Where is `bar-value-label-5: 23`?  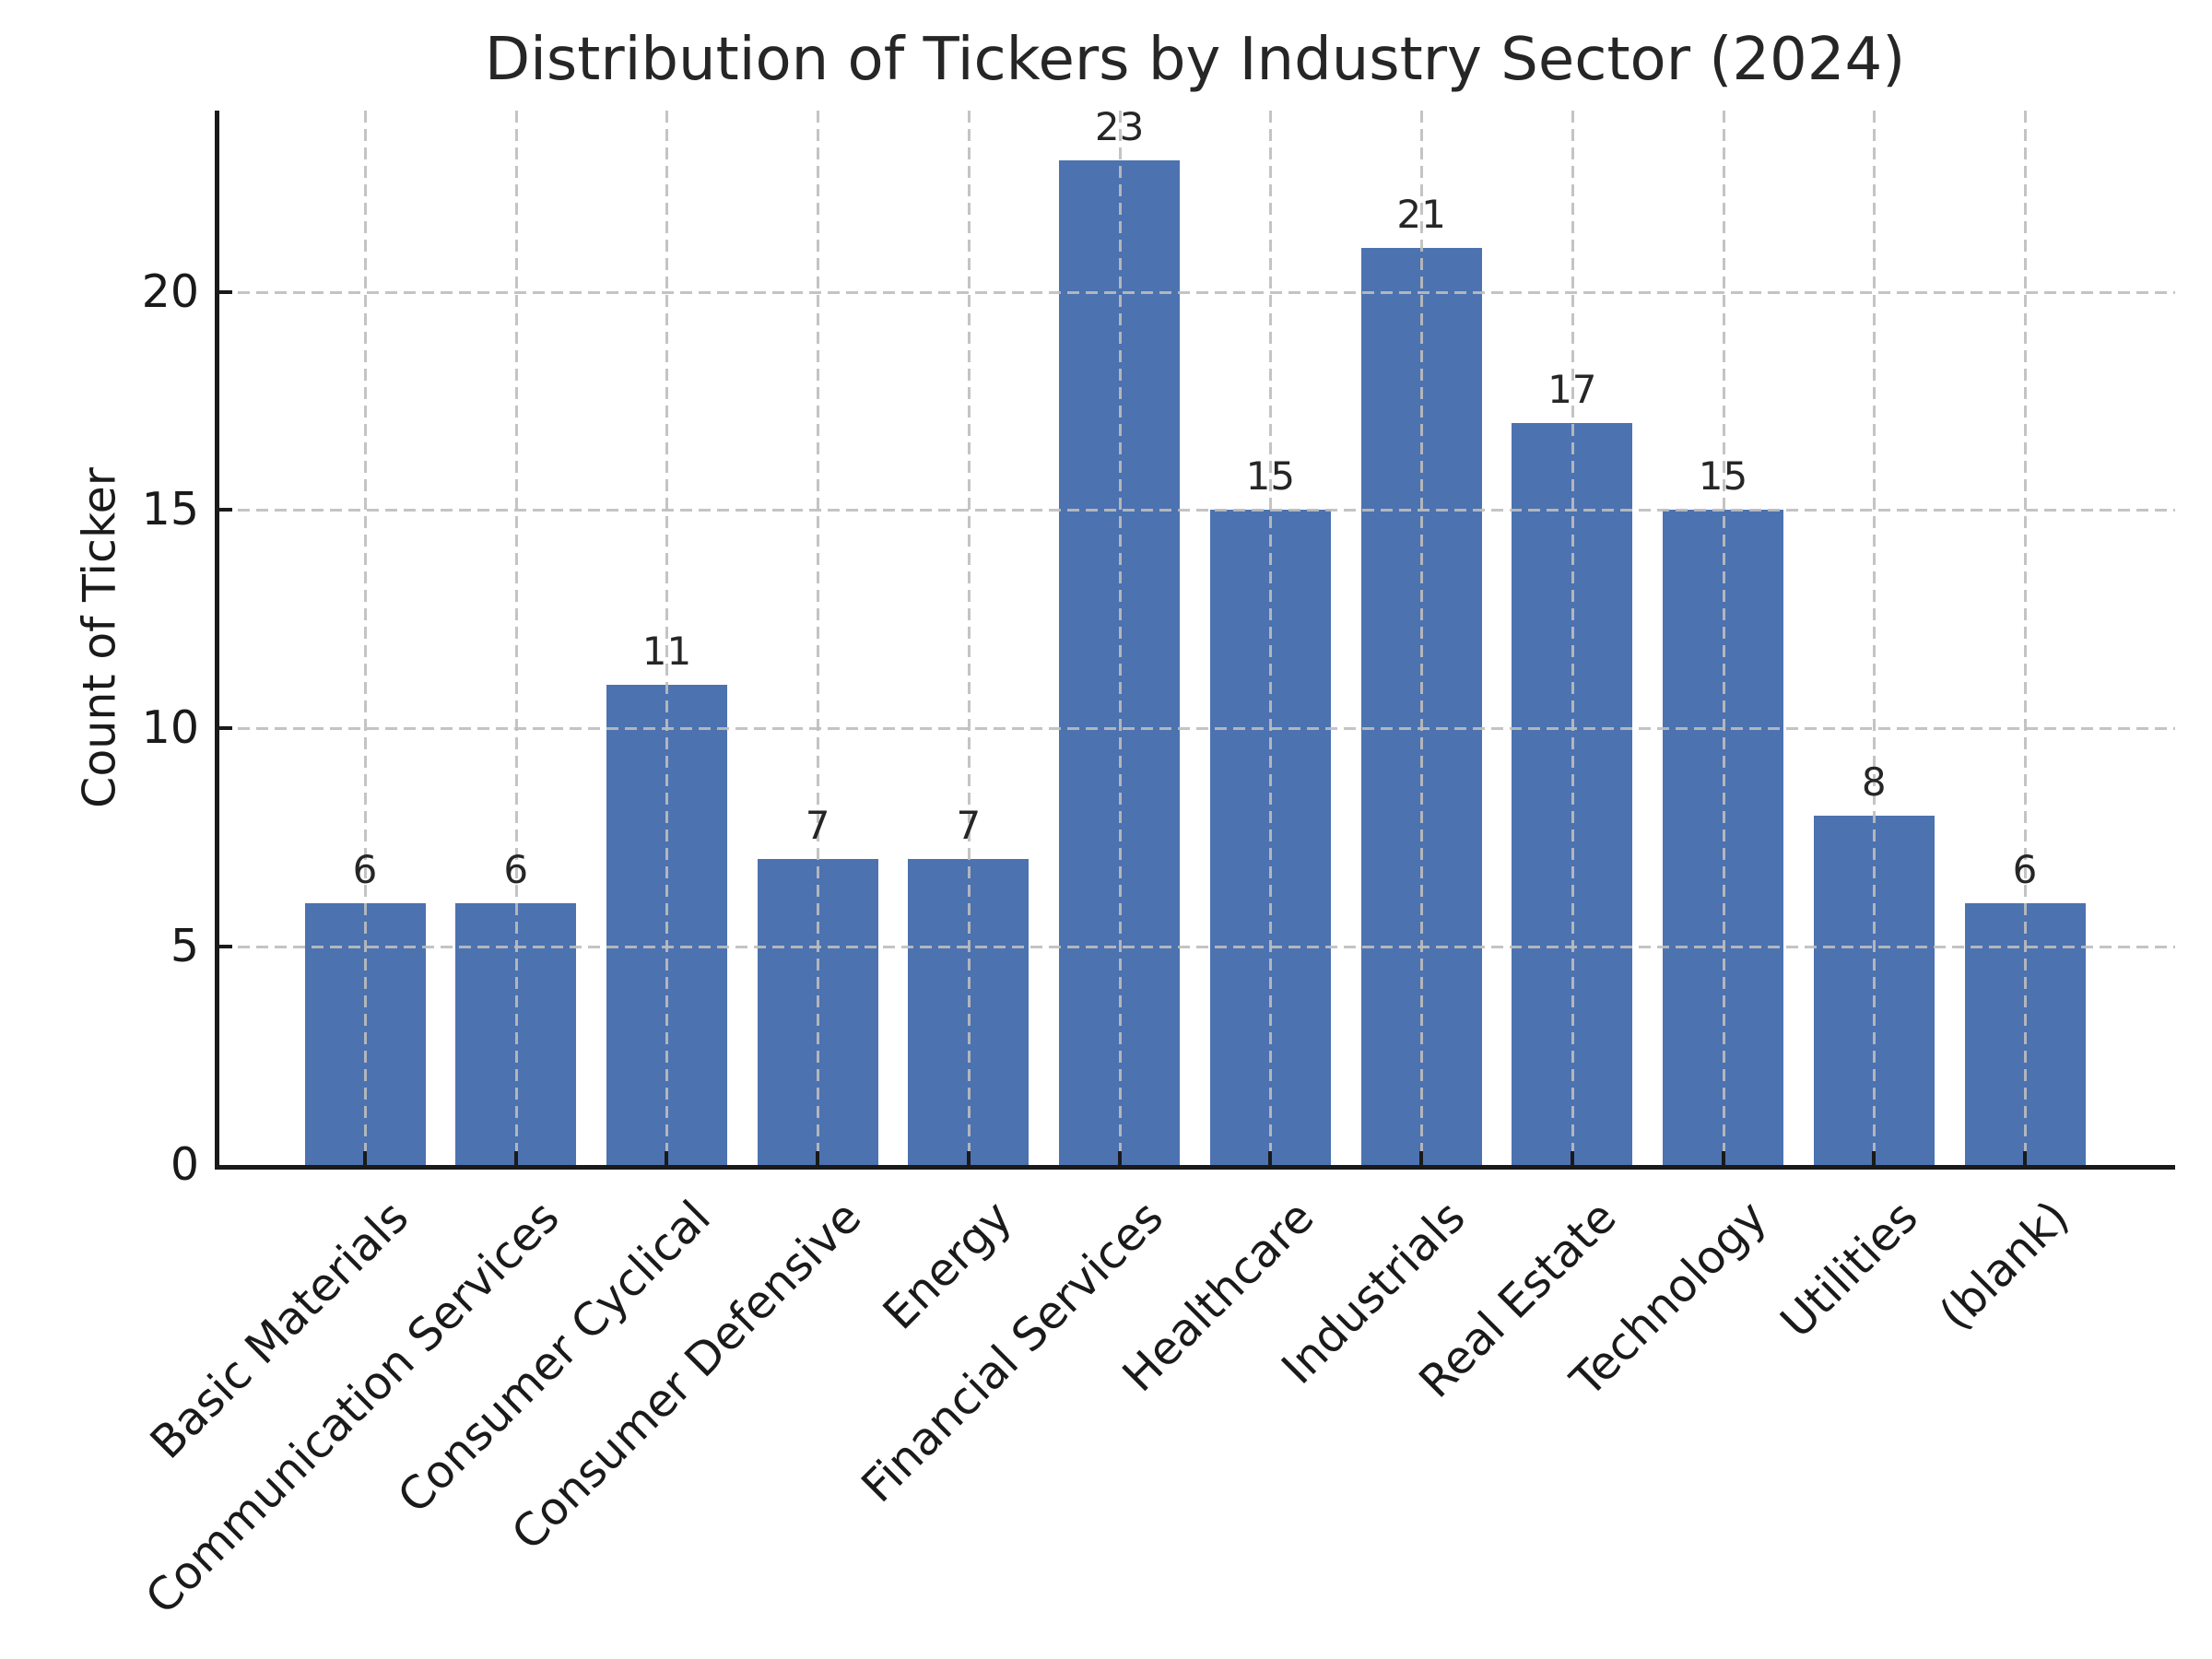 bar-value-label-5: 23 is located at coordinates (1119, 127).